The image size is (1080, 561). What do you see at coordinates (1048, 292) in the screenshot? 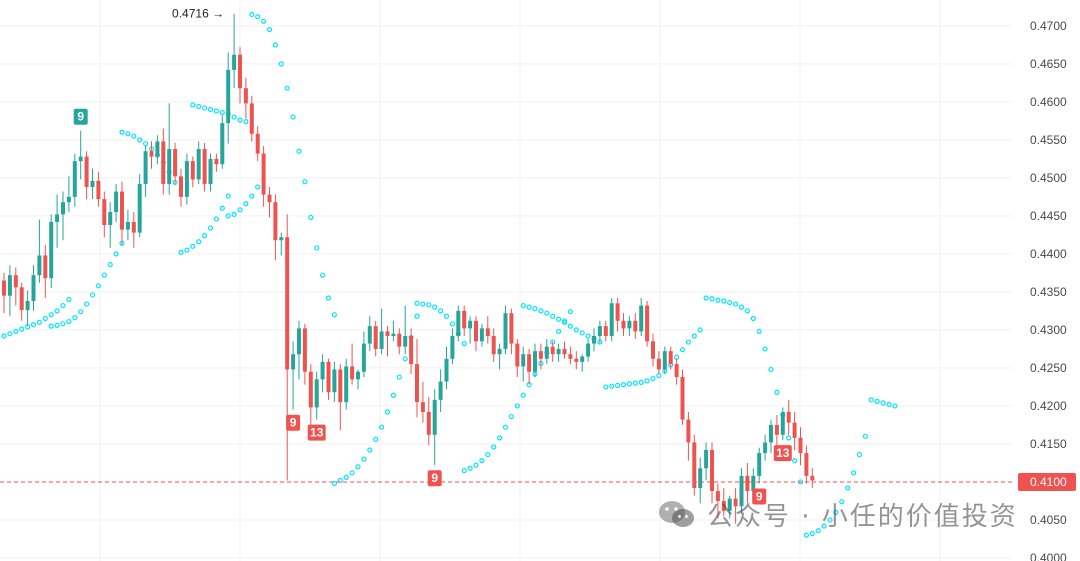
I see `y-tick-label: 0.4350` at bounding box center [1048, 292].